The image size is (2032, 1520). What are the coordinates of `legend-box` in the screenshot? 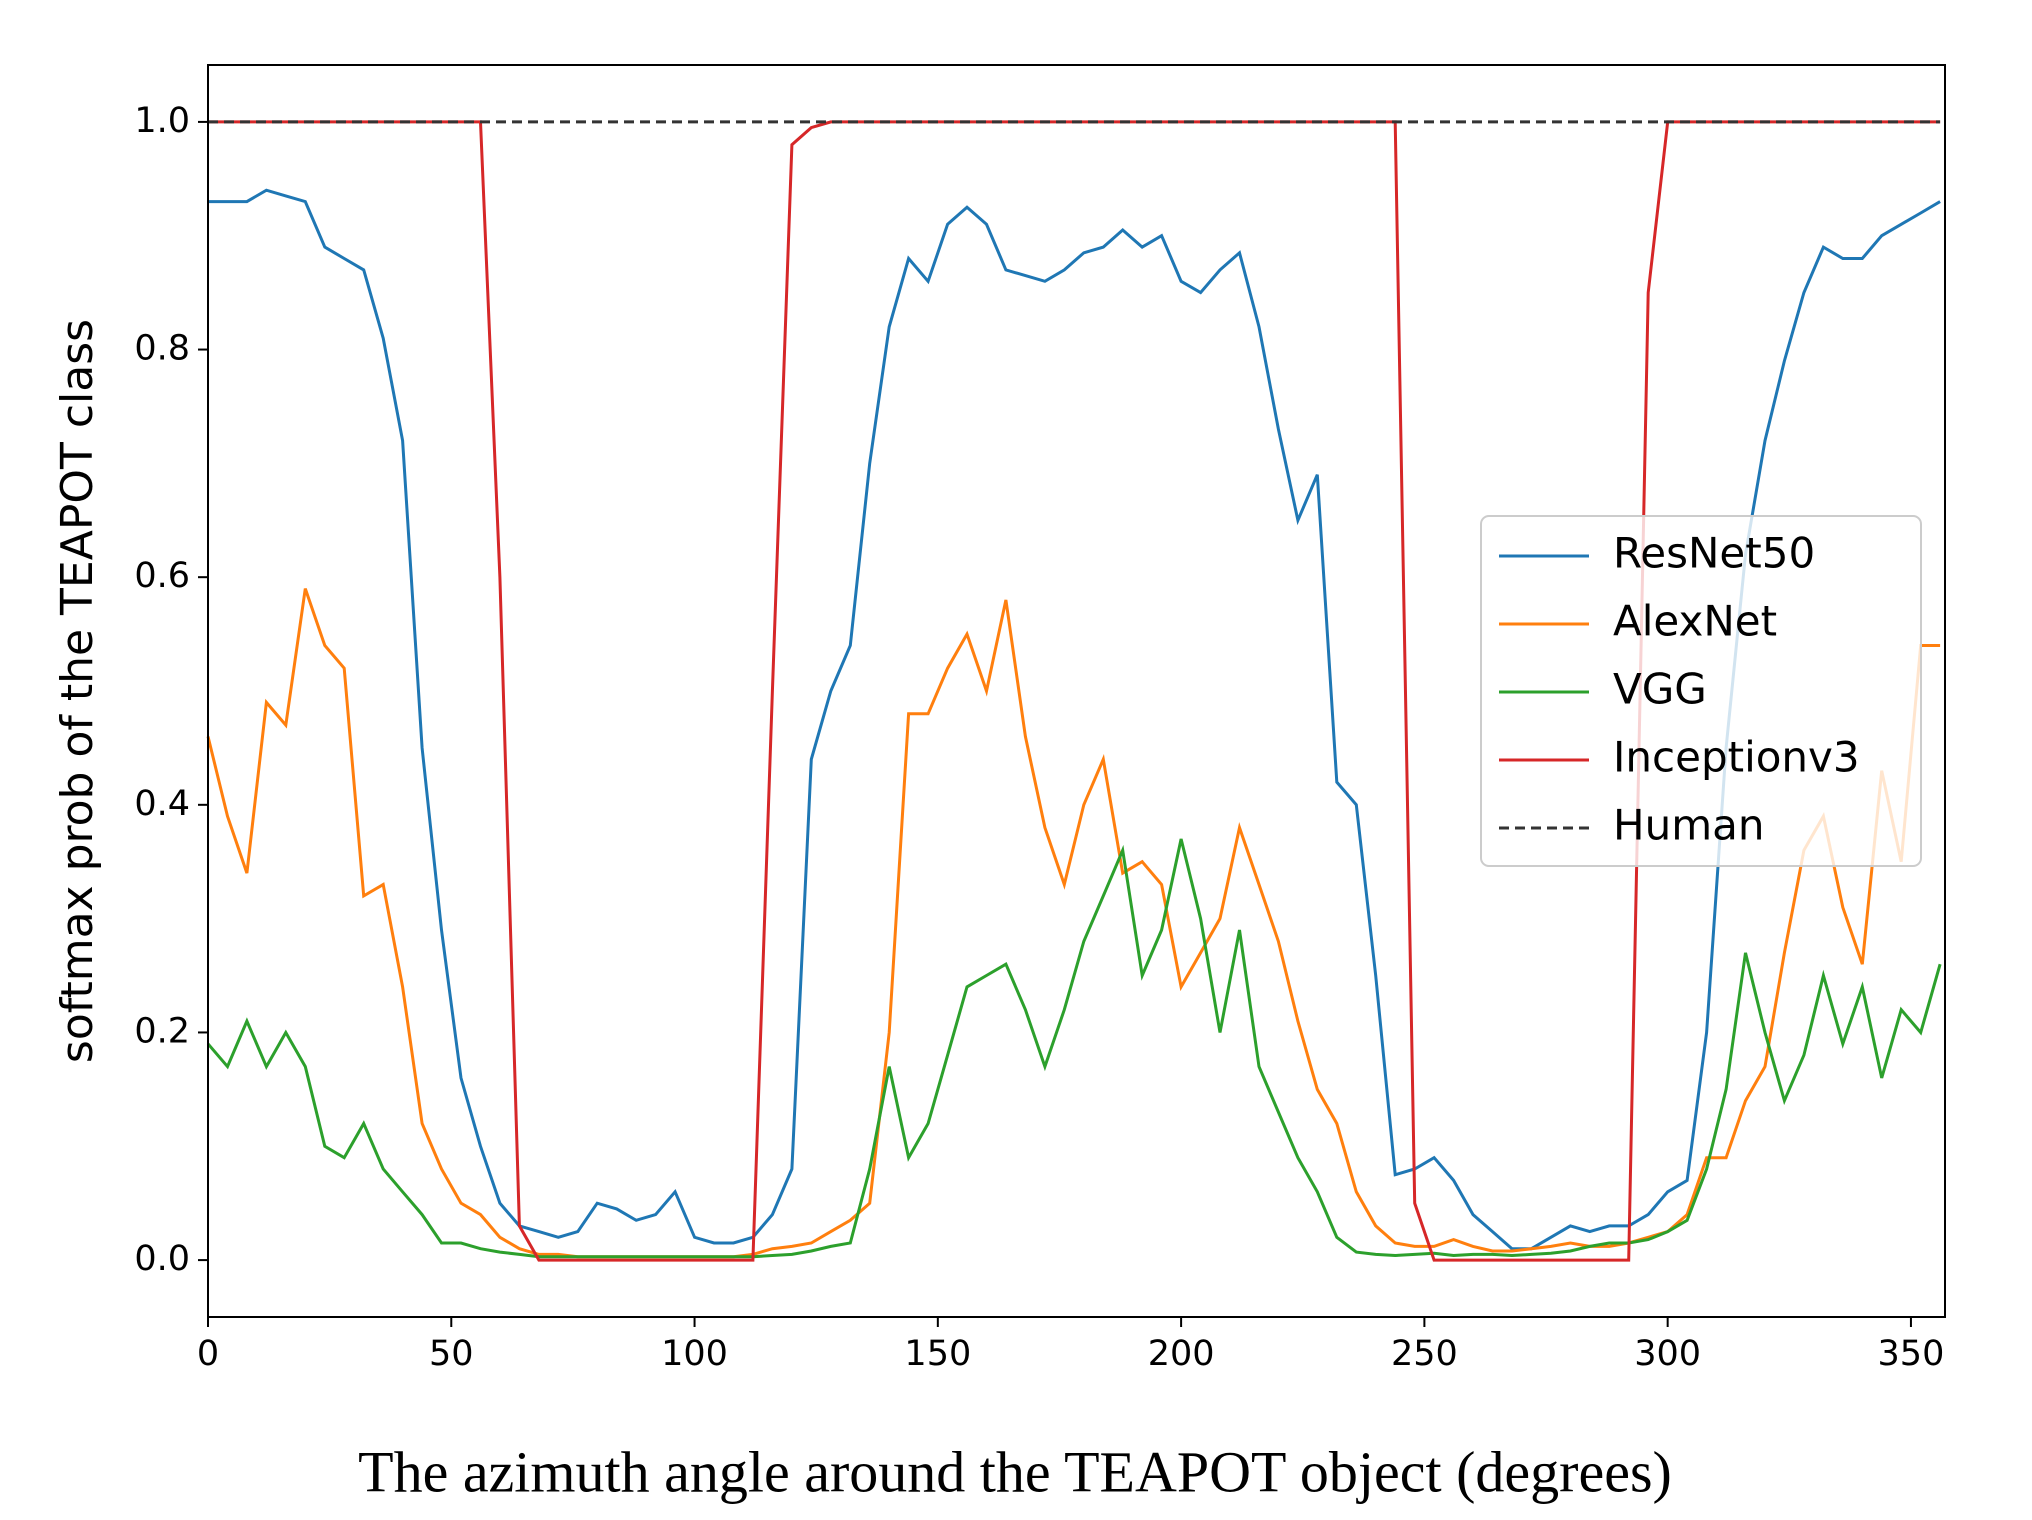 It's located at (1701, 691).